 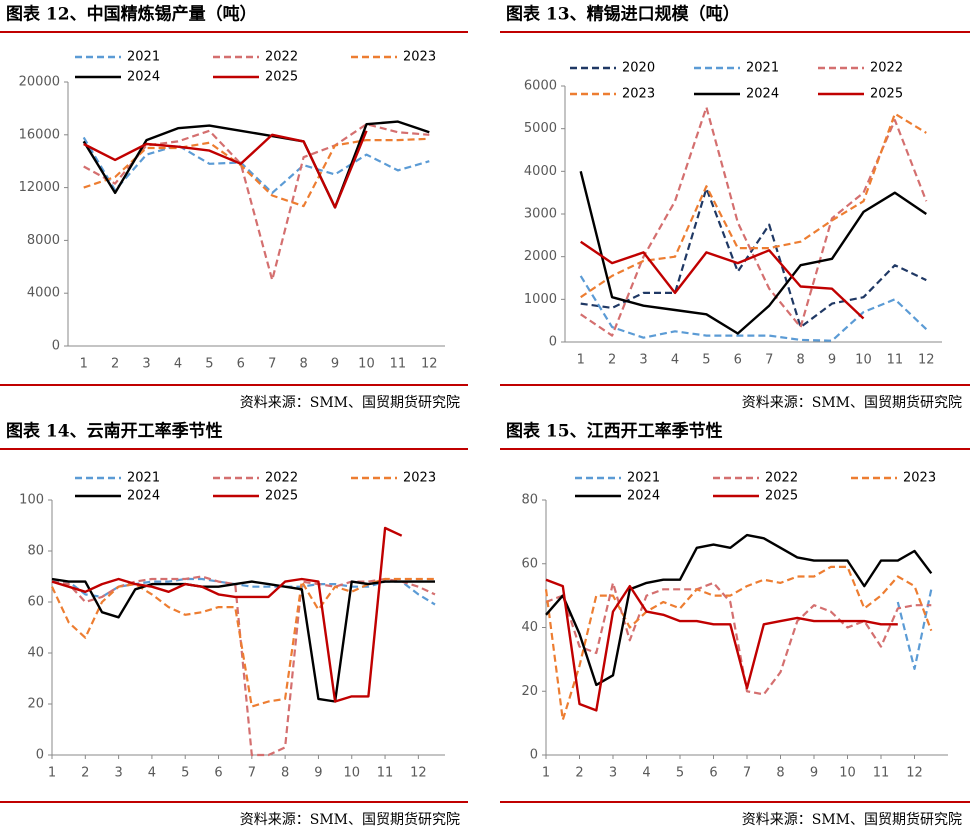 I want to click on chart-title: 图表 12、中国精炼锡产量（吨）, so click(x=131, y=14).